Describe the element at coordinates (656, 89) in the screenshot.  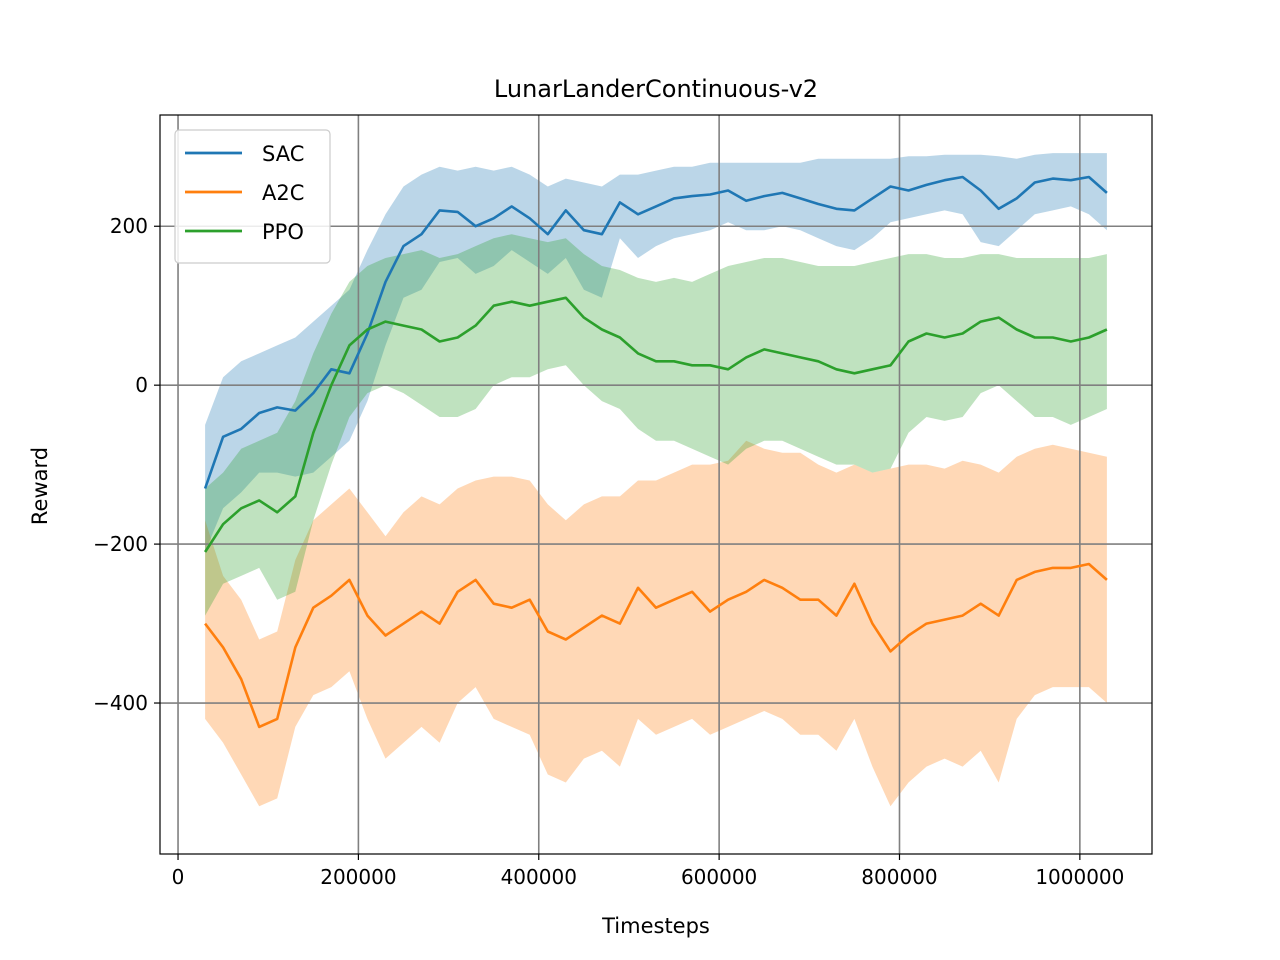
I see `chart-title: LunarLanderContinuous-v2` at that location.